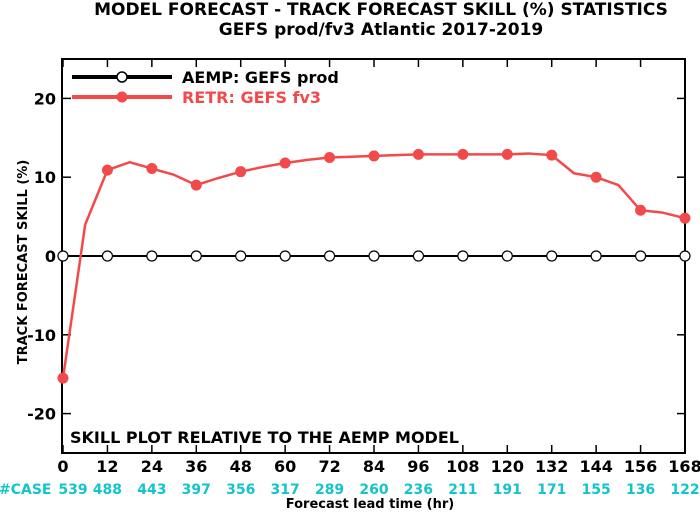 Image resolution: width=700 pixels, height=514 pixels. What do you see at coordinates (329, 466) in the screenshot?
I see `x-tick-label: 72` at bounding box center [329, 466].